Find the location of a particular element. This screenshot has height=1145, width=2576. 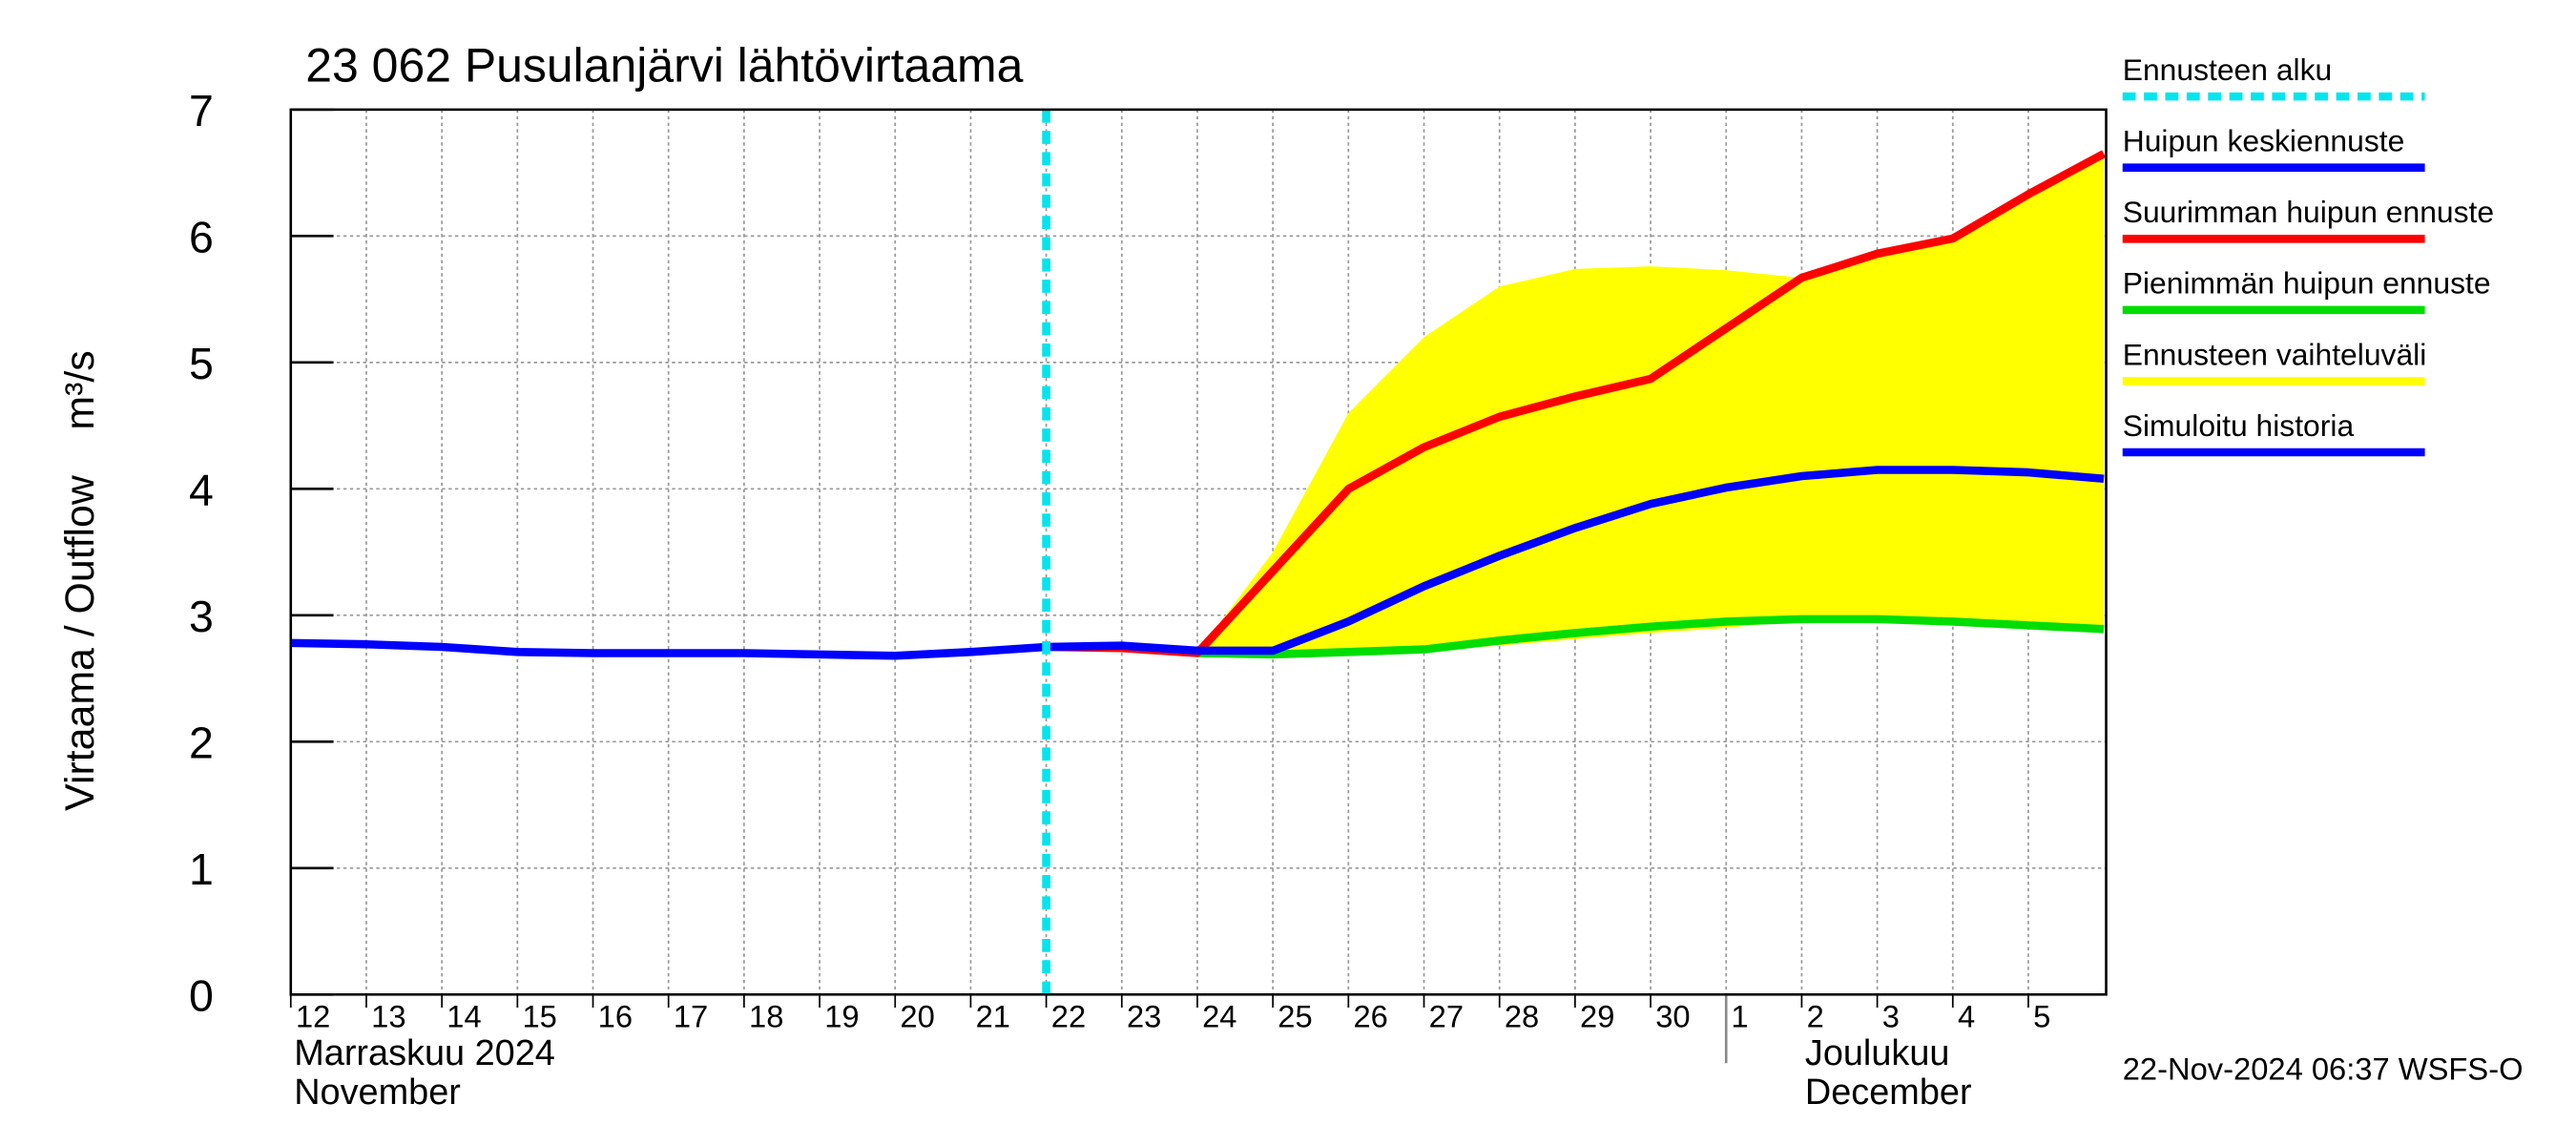

x-tick-label: 2 is located at coordinates (1815, 1017).